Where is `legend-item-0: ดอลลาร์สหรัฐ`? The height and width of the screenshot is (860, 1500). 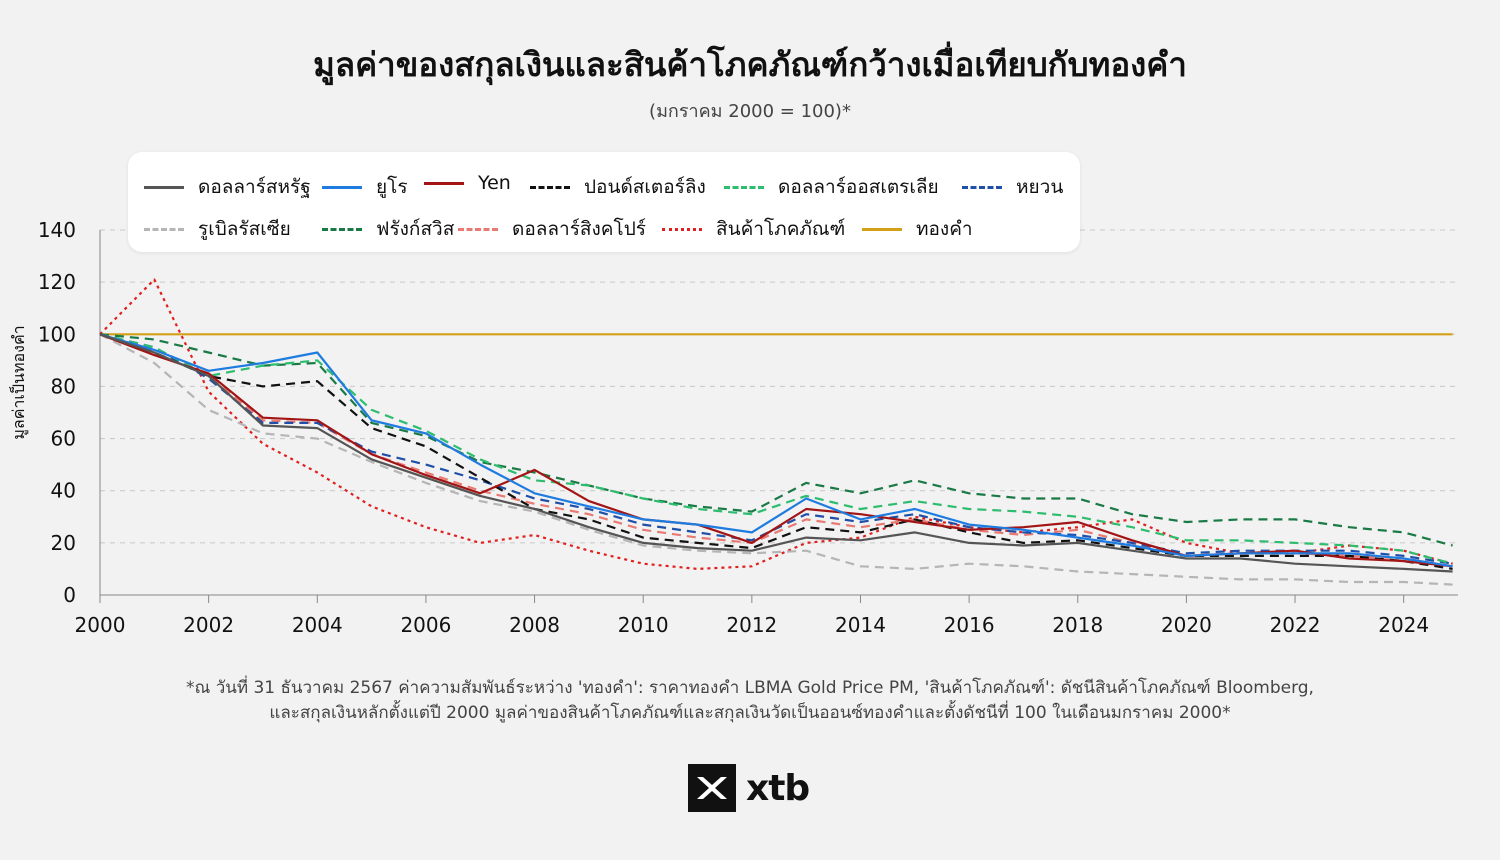
legend-item-0: ดอลลาร์สหรัฐ is located at coordinates (227, 187).